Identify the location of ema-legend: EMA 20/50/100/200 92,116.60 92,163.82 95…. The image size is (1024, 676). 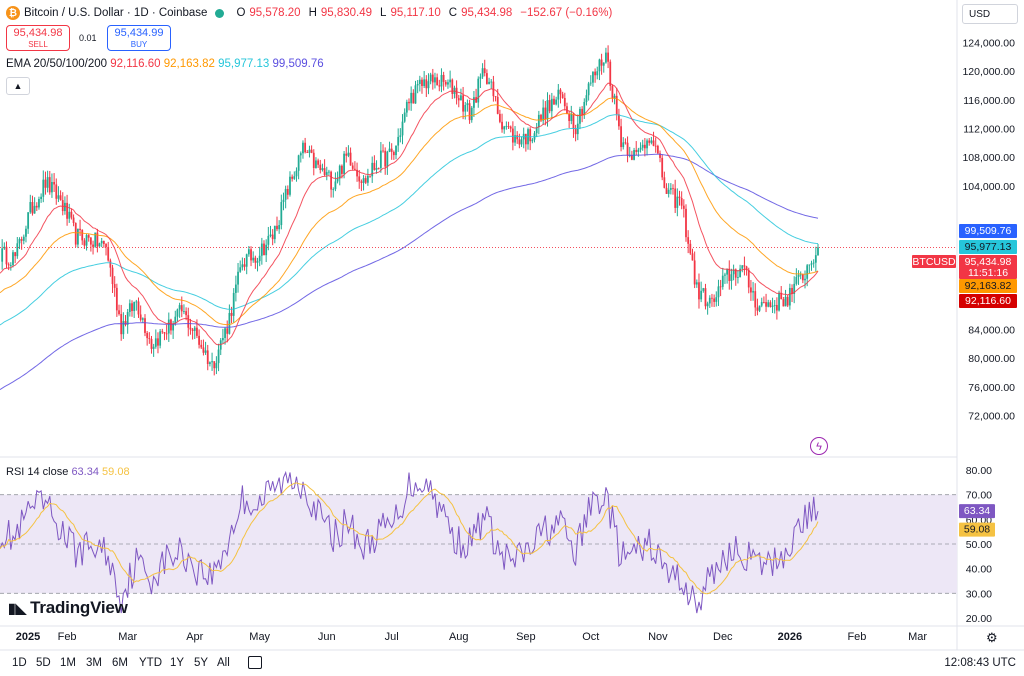
(165, 64).